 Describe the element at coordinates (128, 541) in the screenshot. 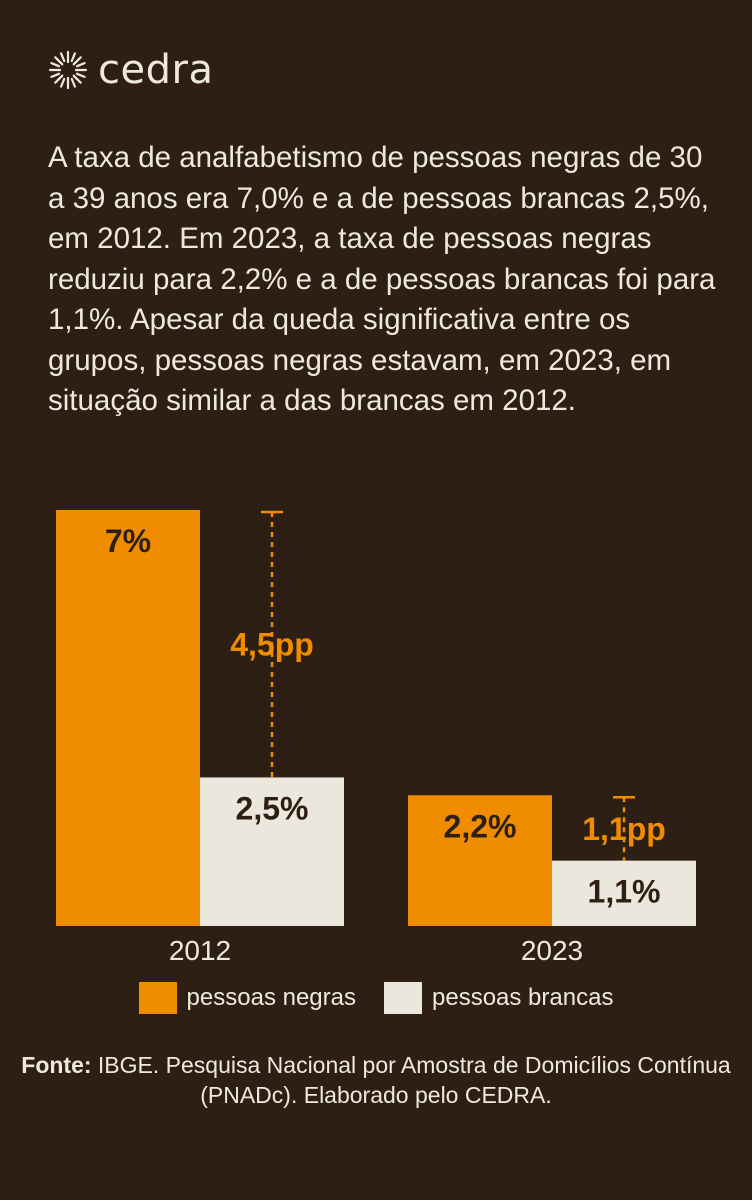

I see `bar-value-label-negras-2012: 7%` at that location.